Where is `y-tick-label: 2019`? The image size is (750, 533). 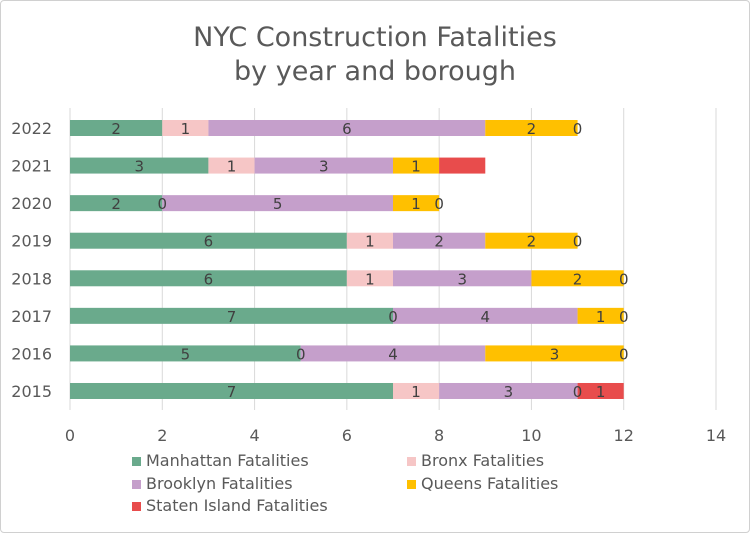 y-tick-label: 2019 is located at coordinates (31, 241).